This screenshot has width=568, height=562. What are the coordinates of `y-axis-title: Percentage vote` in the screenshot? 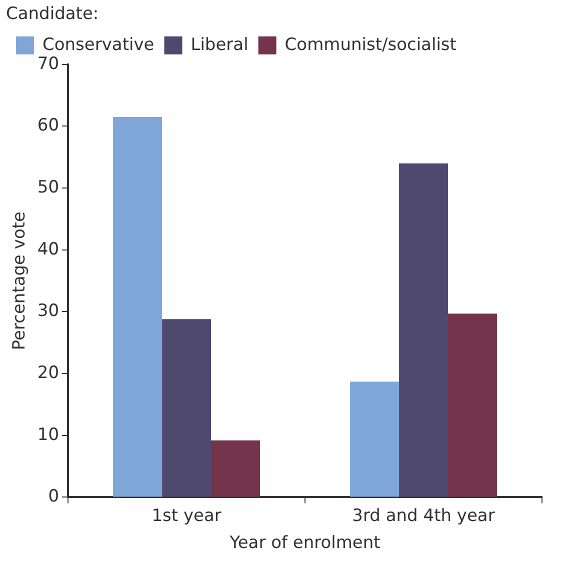 It's located at (20, 280).